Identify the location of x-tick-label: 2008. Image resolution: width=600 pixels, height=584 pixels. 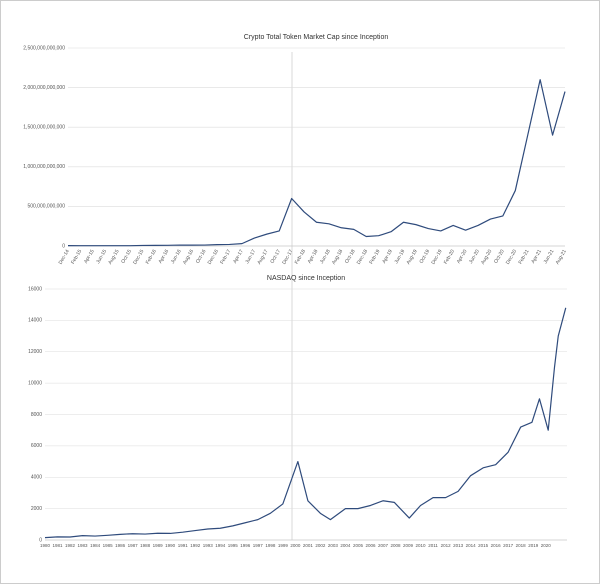
(395, 545).